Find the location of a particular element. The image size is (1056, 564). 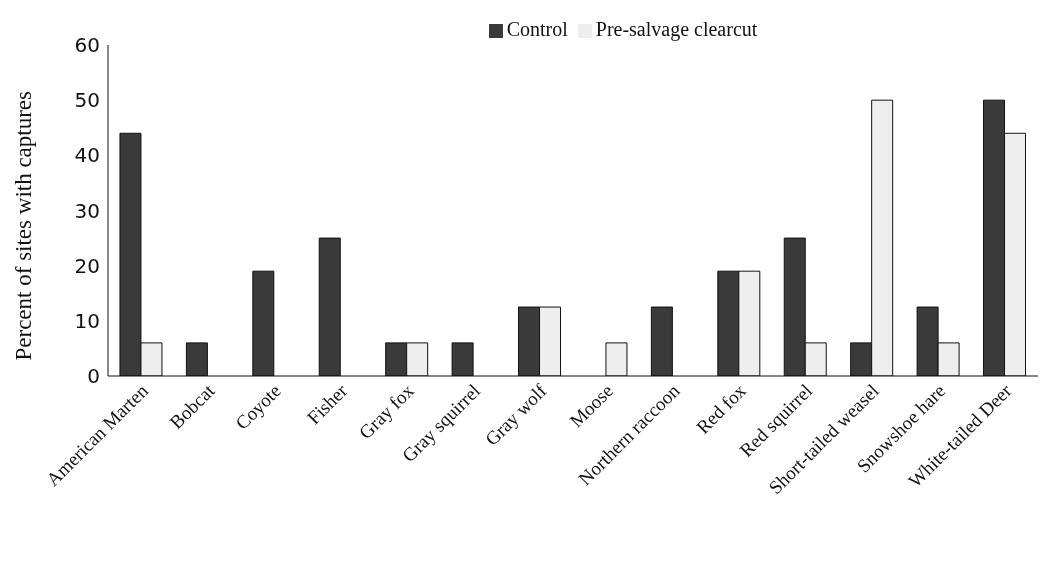

legend-label: Pre-salvage clearcut is located at coordinates (676, 29).